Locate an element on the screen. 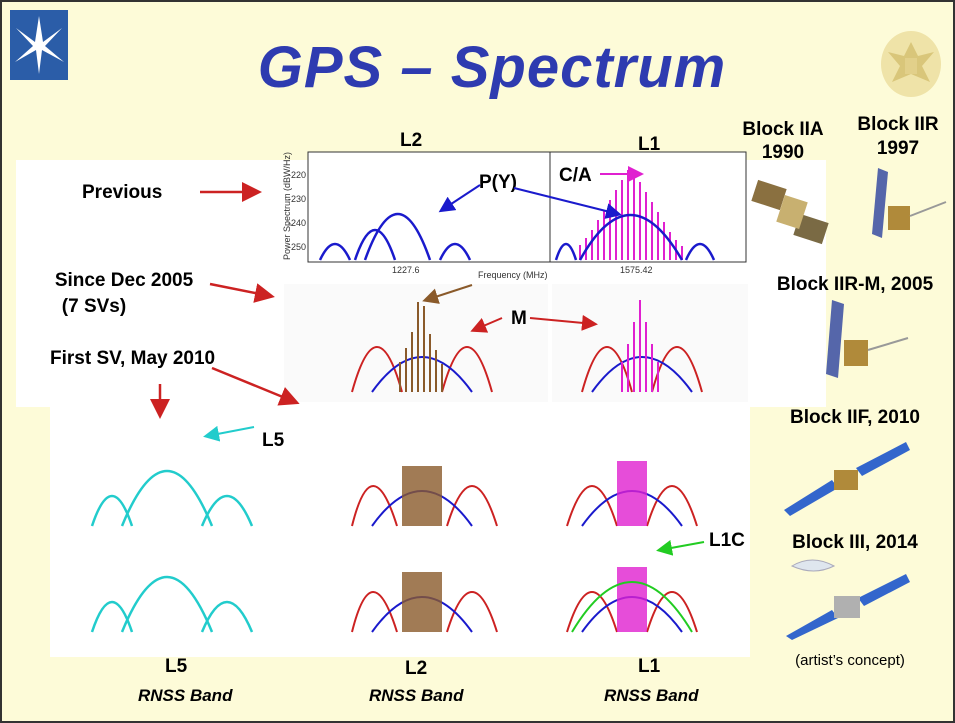 The height and width of the screenshot is (723, 955). signal-label-l5: L5 is located at coordinates (273, 440).